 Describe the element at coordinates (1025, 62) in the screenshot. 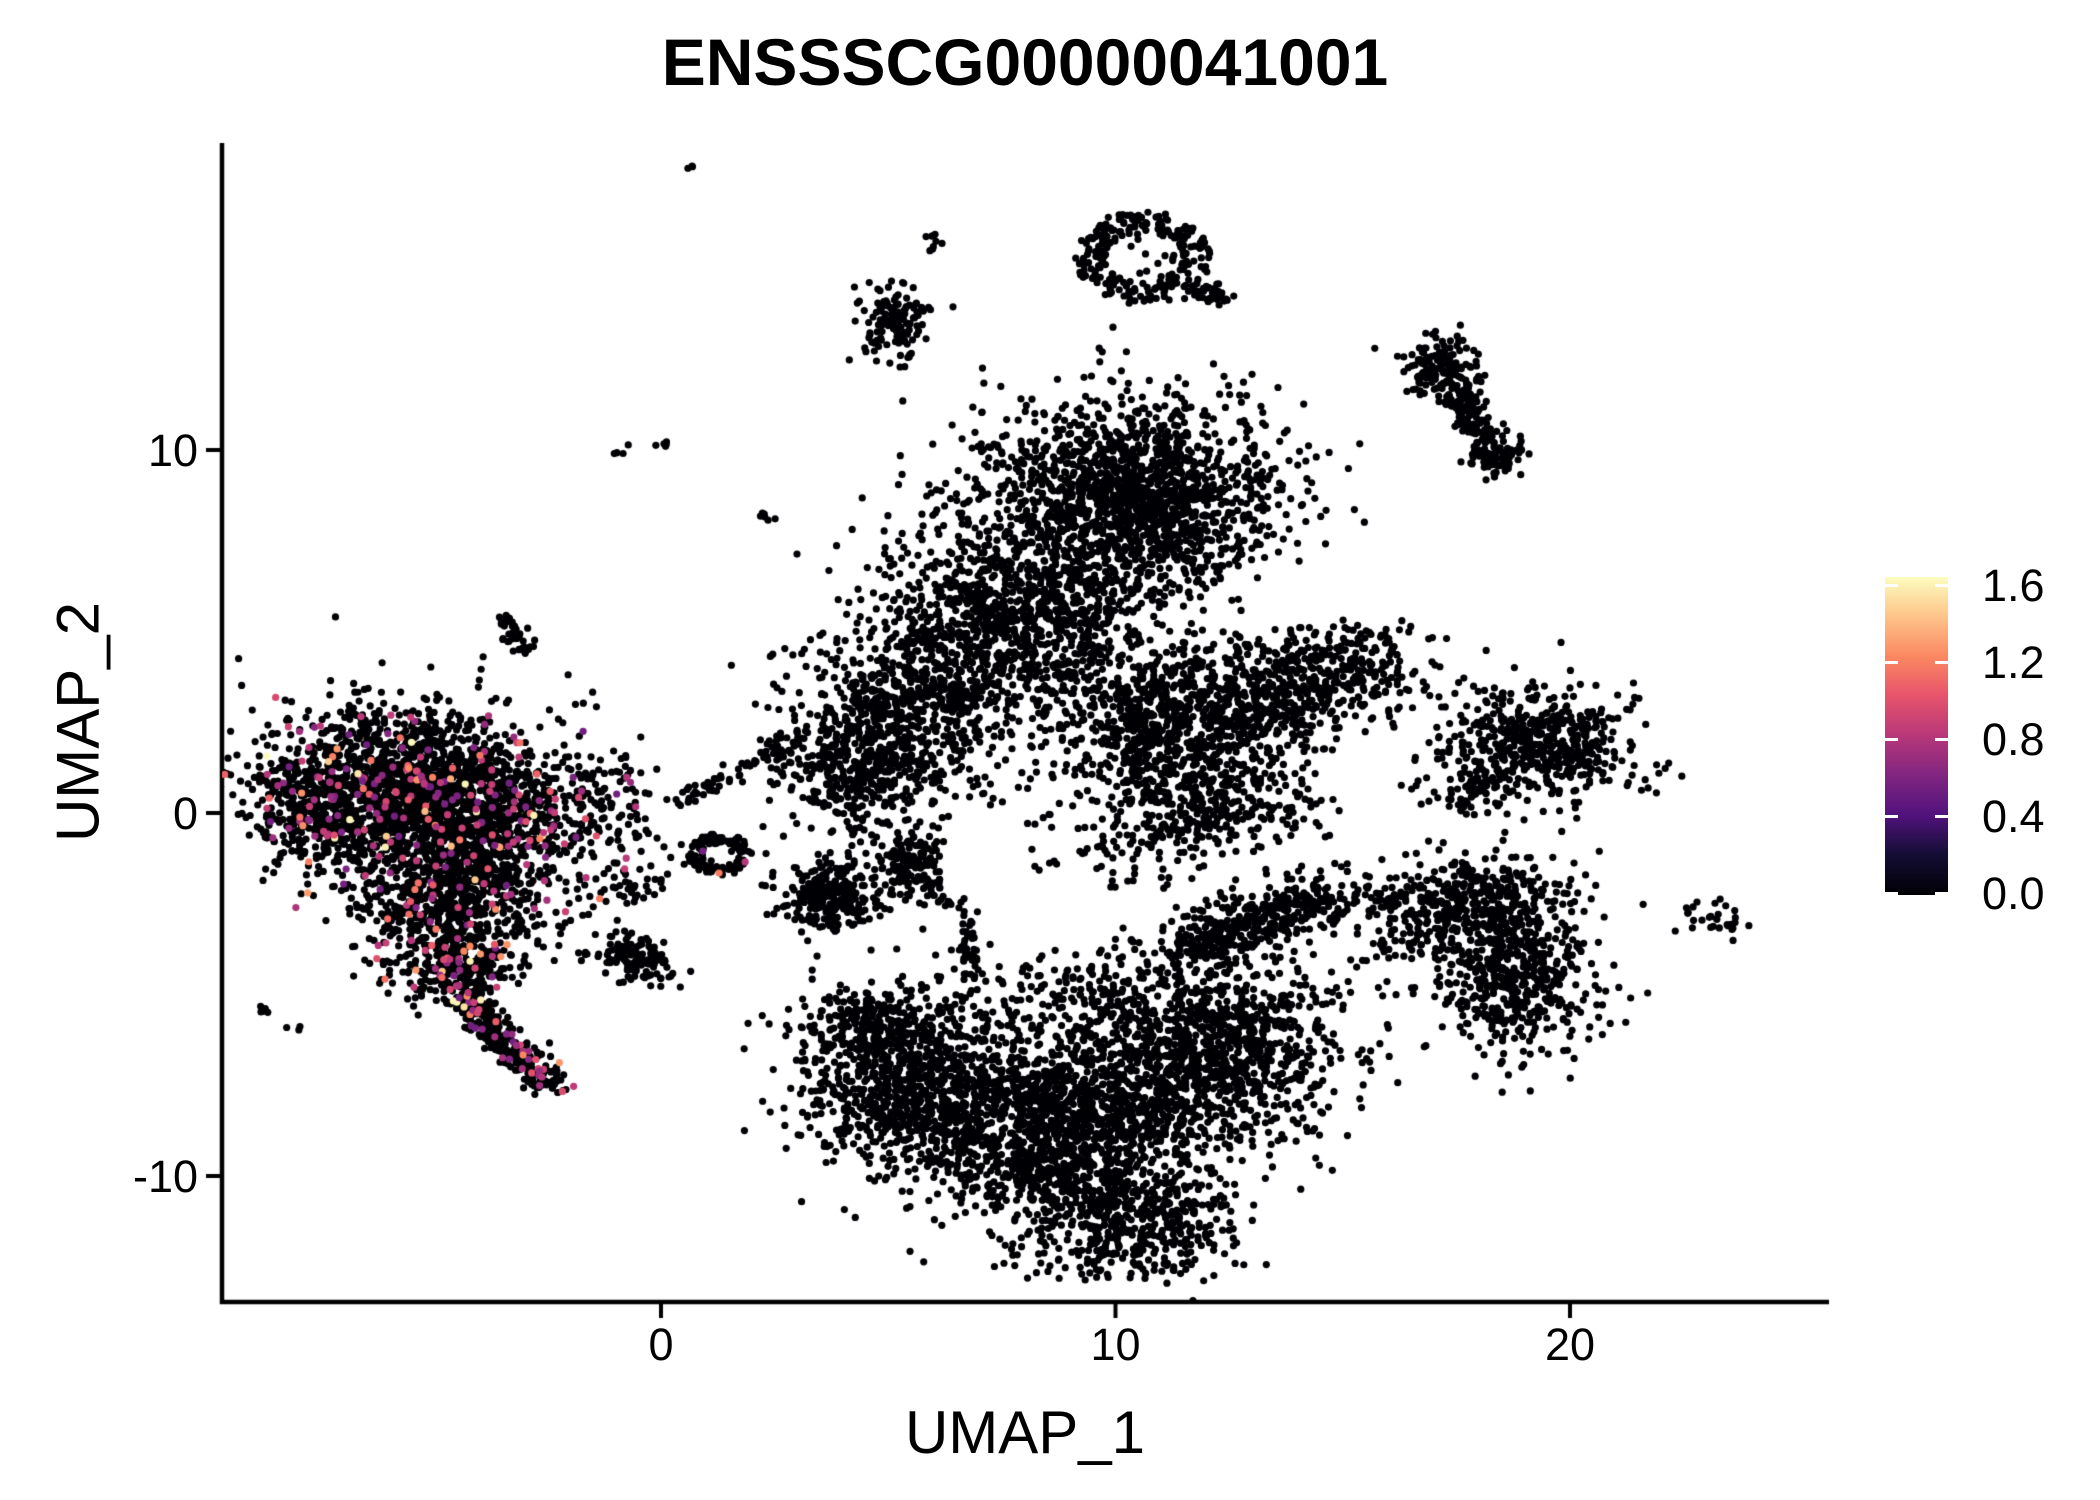

I see `plot-title: ENSSSCG00000041001` at that location.